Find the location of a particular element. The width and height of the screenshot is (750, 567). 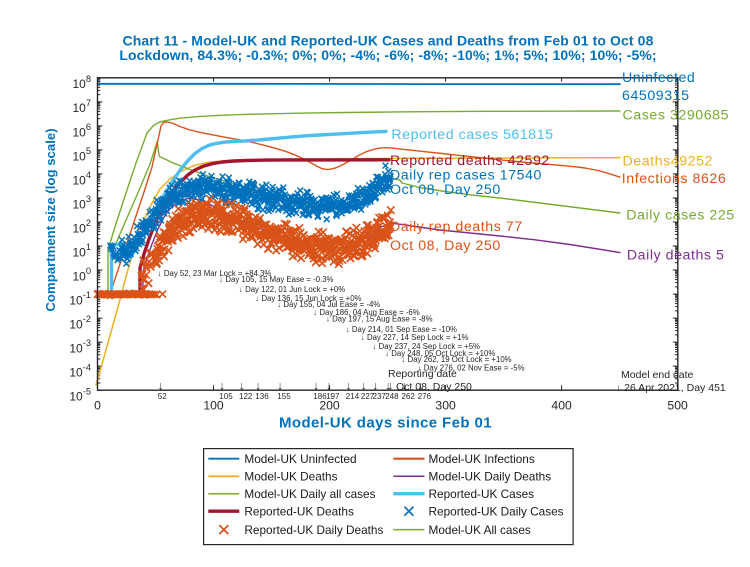

svg-text: ↓ Day 262, 19 Oct Lock = +10% is located at coordinates (457, 359).